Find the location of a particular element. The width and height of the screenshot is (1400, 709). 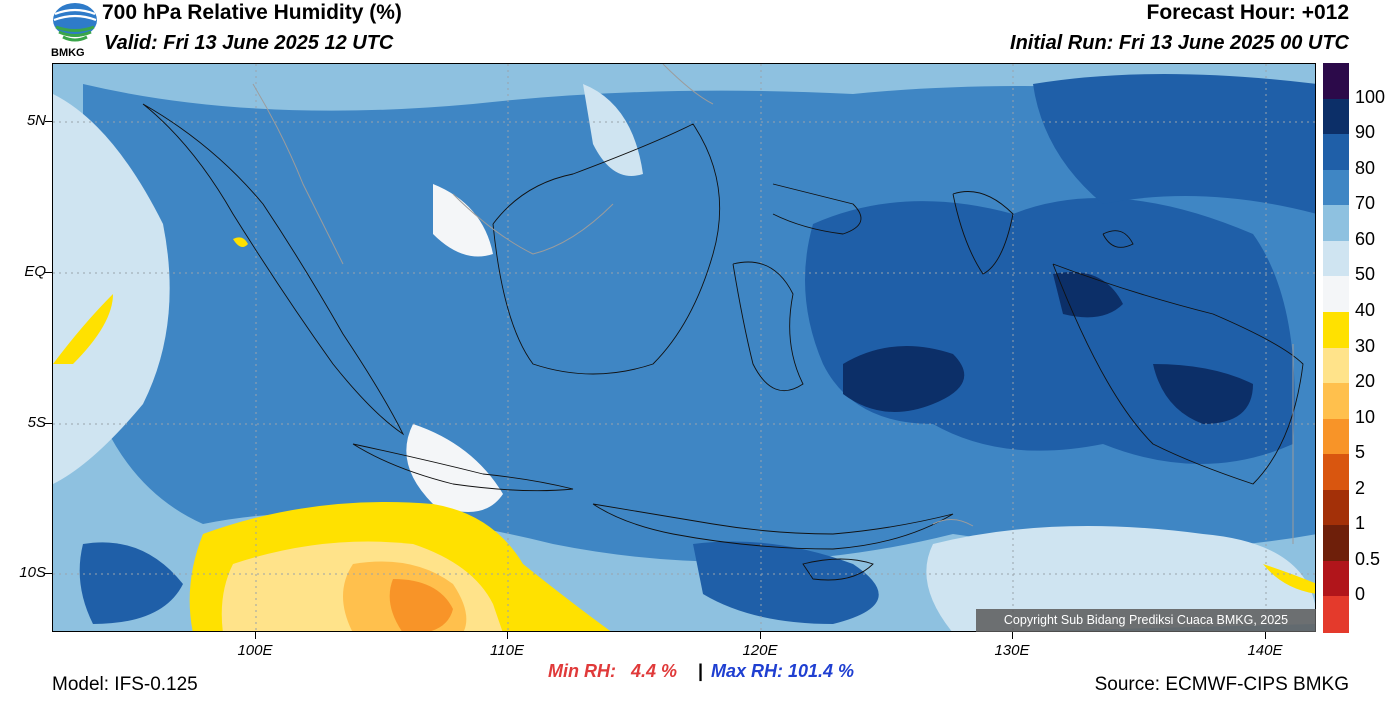

lat-label-eq: EQ is located at coordinates (35, 271).